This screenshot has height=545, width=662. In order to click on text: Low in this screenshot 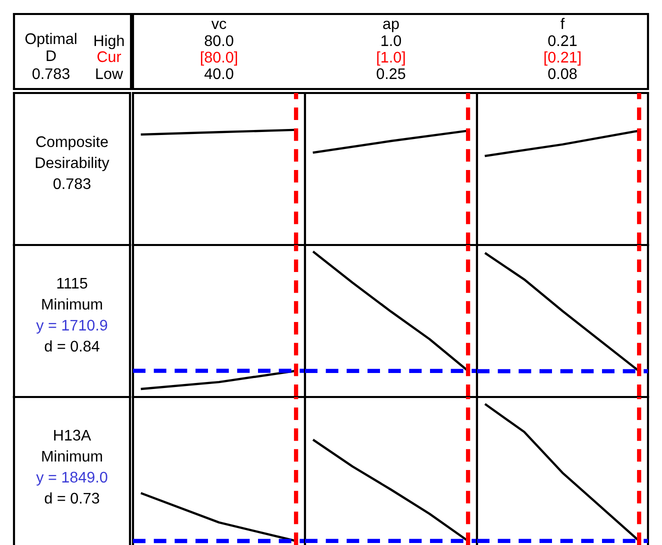, I will do `click(110, 74)`.